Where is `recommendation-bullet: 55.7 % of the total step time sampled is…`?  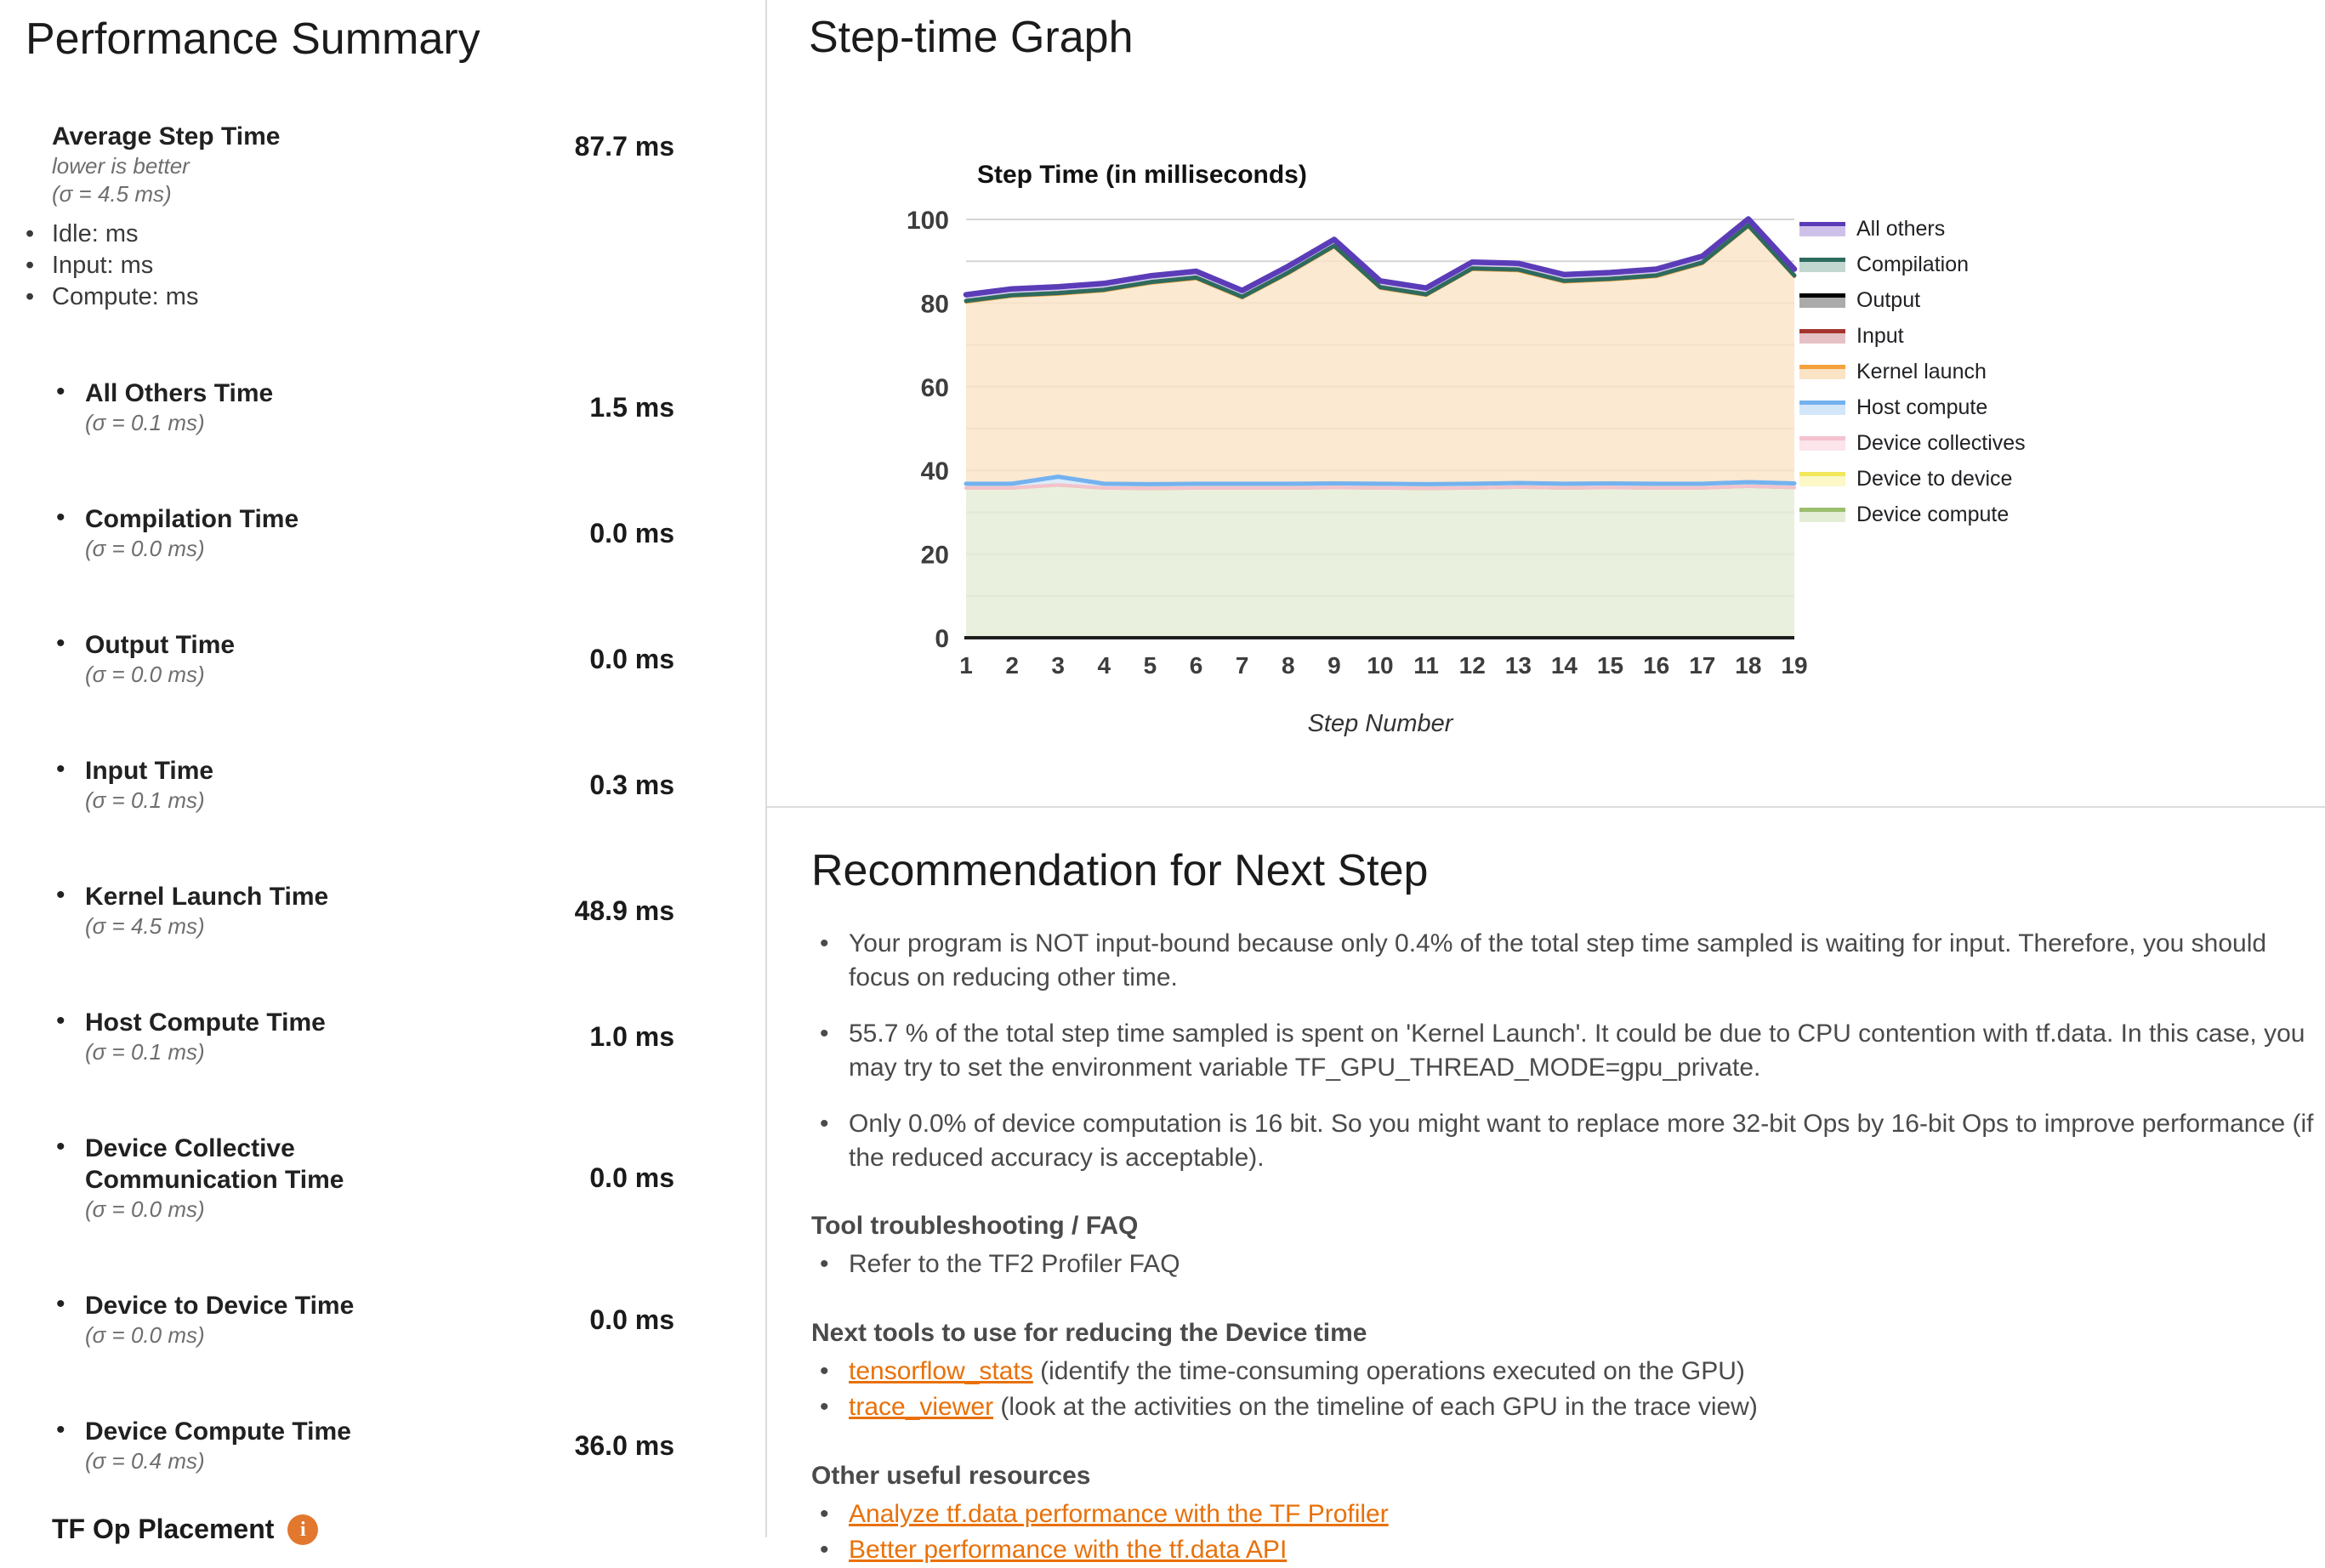
recommendation-bullet: 55.7 % of the total step time sampled is… is located at coordinates (1572, 1051).